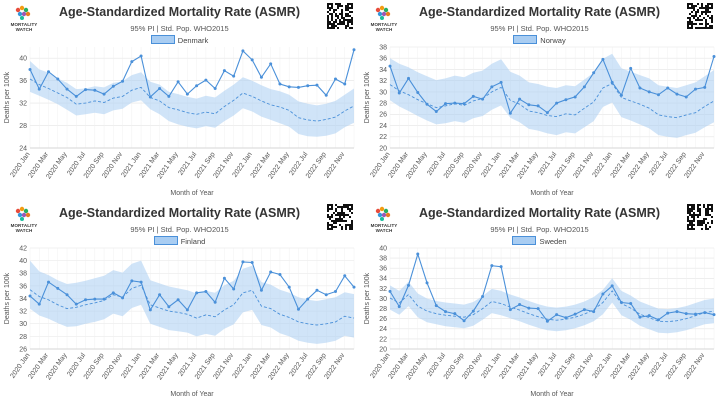 Image resolution: width=719 pixels, height=401 pixels. Describe the element at coordinates (179, 40) in the screenshot. I see `legend: Denmark` at that location.